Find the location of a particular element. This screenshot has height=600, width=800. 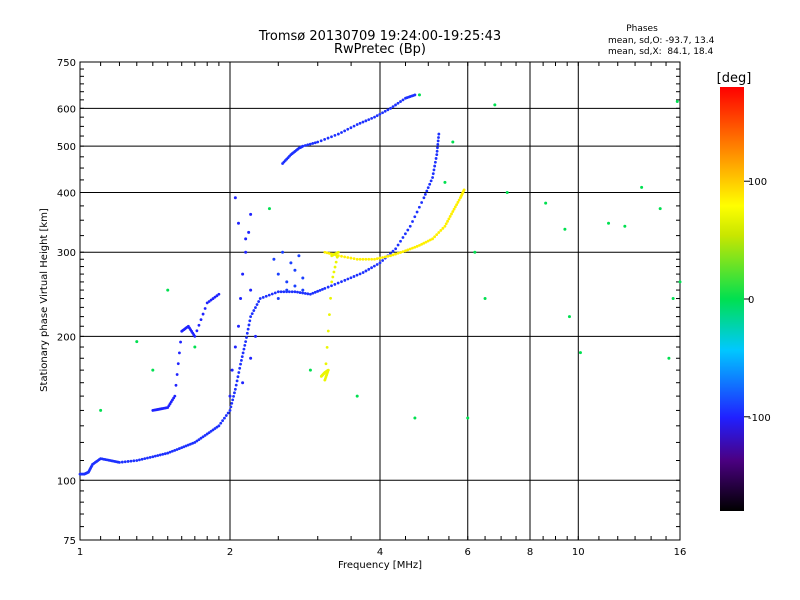

y-tick-label: 75 is located at coordinates (69, 541).